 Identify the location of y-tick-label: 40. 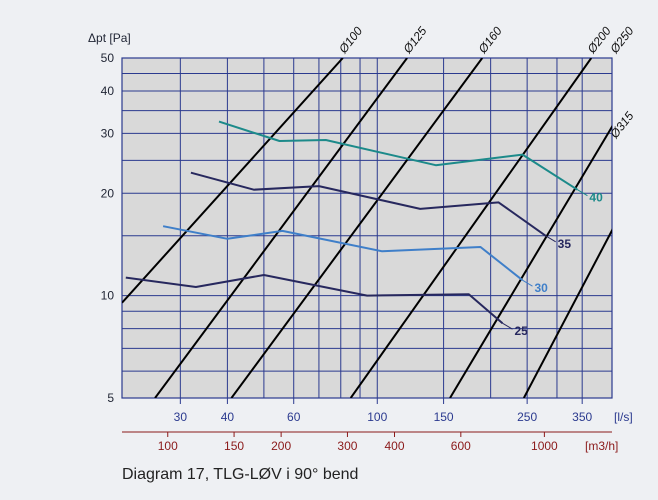
(108, 91).